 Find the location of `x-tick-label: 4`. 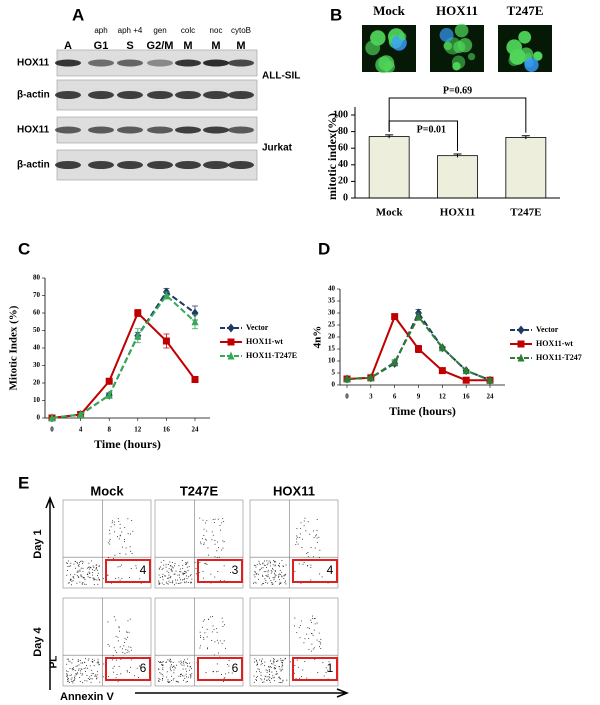

x-tick-label: 4 is located at coordinates (81, 430).